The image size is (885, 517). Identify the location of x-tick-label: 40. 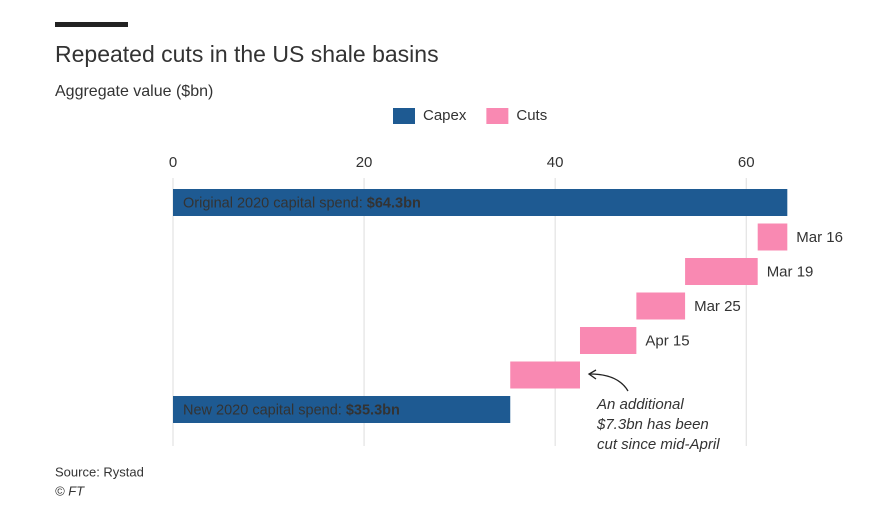
(555, 162).